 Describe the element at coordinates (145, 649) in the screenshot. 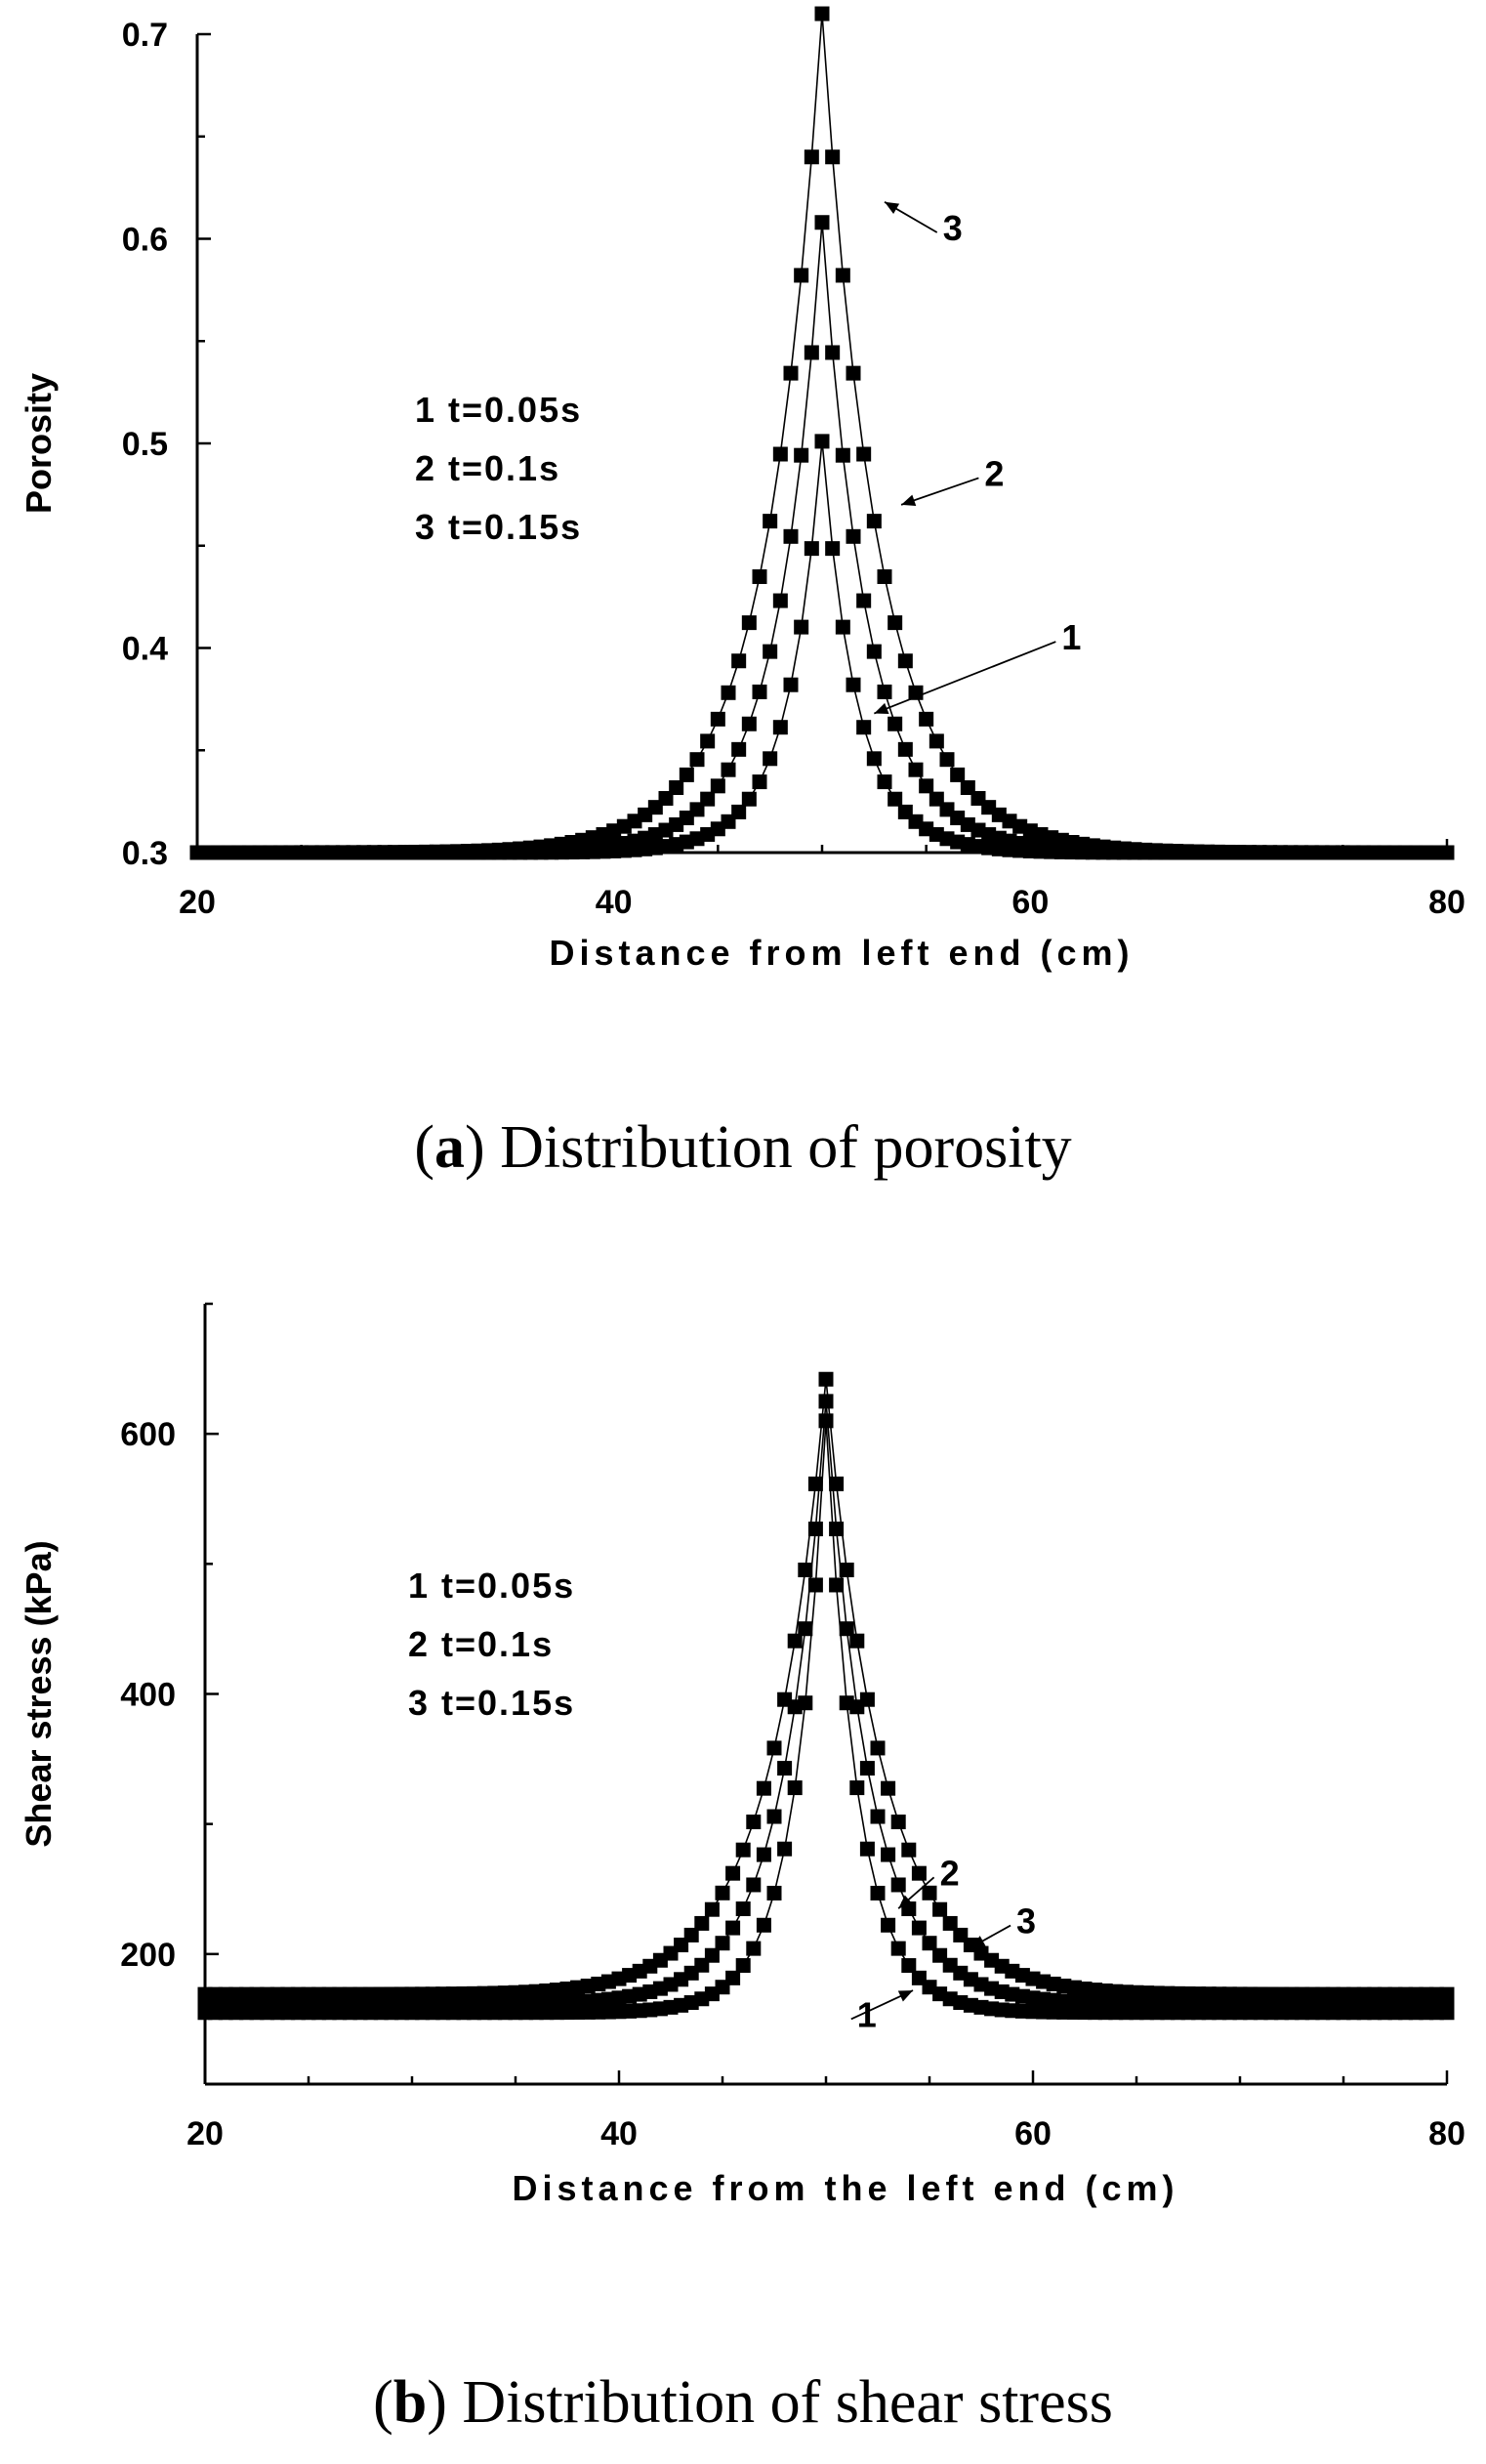

I see `y-tick-label: 0.4` at that location.